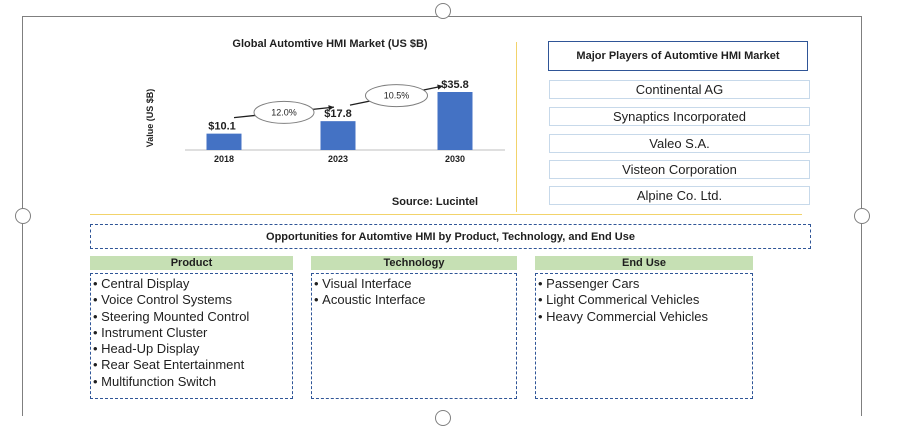 The image size is (924, 443). Describe the element at coordinates (679, 169) in the screenshot. I see `player-item: Visteon Corporation` at that location.